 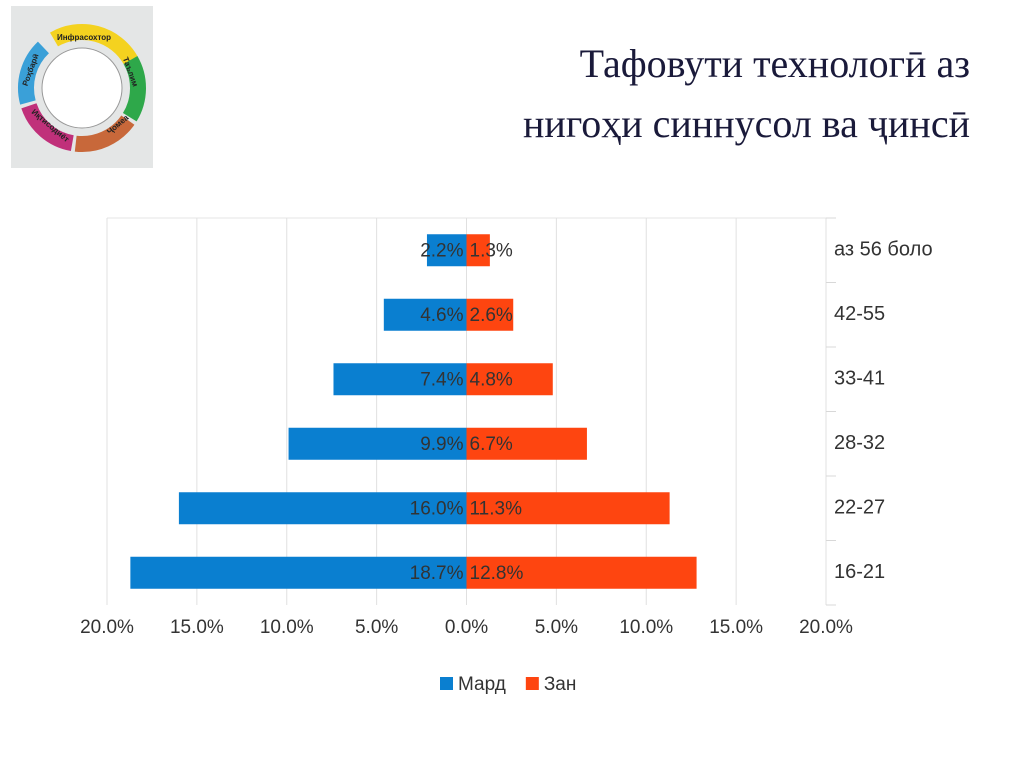 I want to click on data-label: 9.9%, so click(x=441, y=444).